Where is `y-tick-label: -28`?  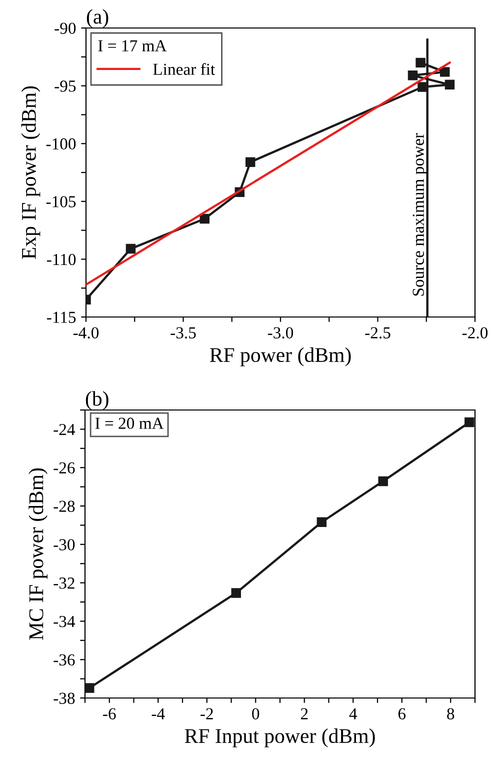
y-tick-label: -28 is located at coordinates (64, 506).